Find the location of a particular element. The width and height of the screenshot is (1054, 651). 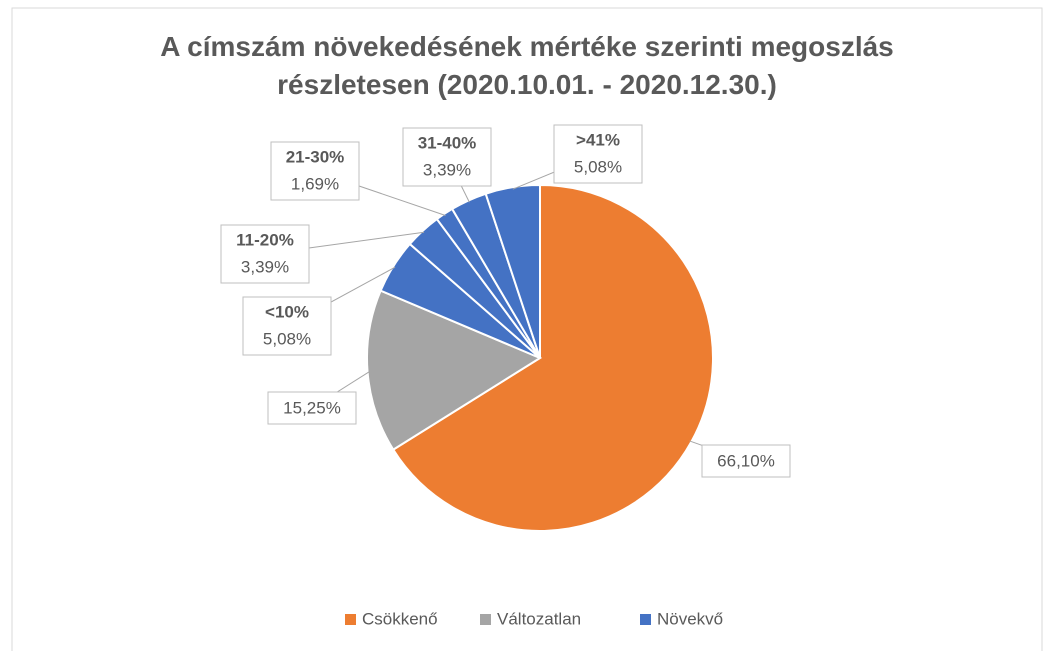

data-label: 15,25% is located at coordinates (312, 407).